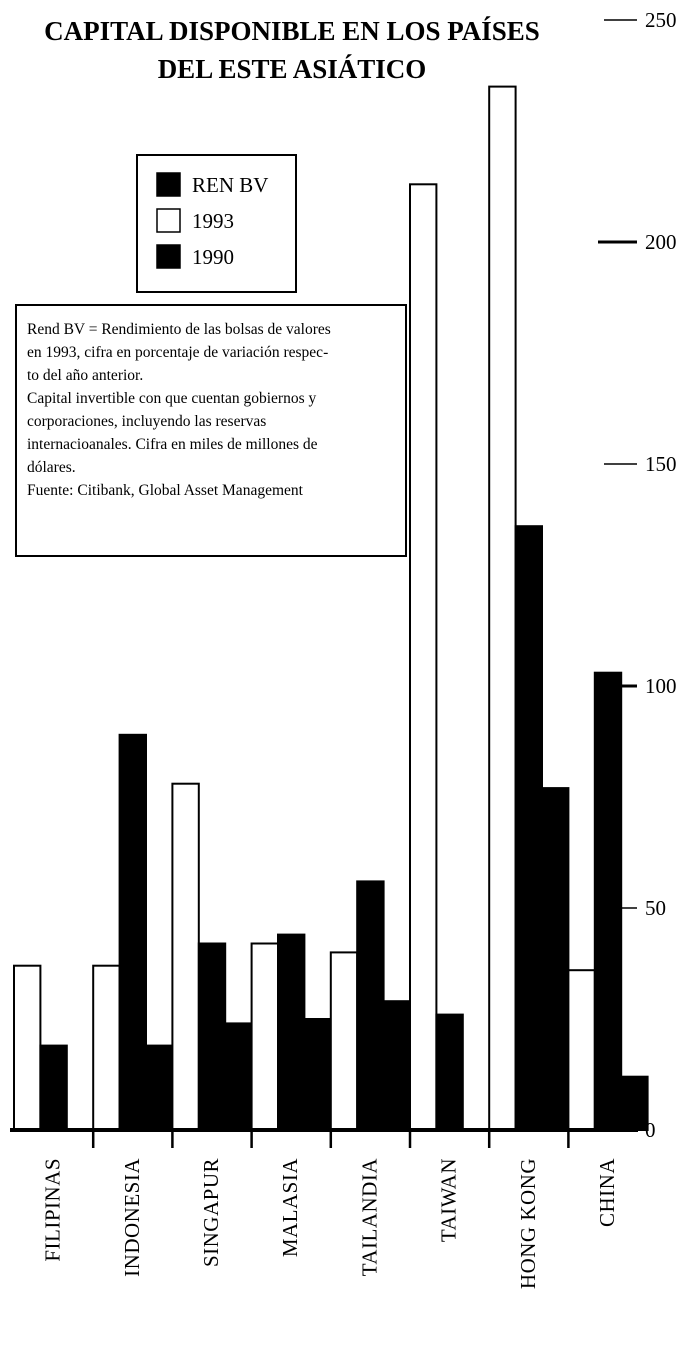 The image size is (687, 1346). What do you see at coordinates (661, 464) in the screenshot?
I see `y-tick-label: 150` at bounding box center [661, 464].